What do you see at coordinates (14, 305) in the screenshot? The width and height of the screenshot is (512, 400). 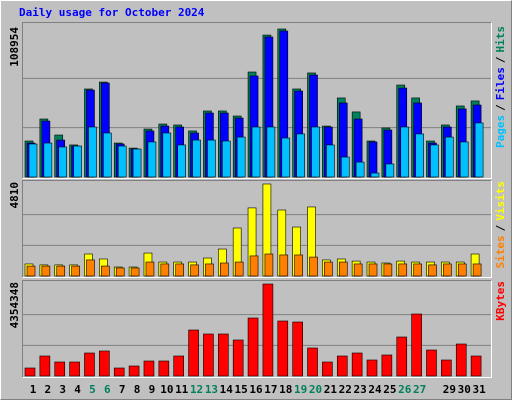 I see `y-tick-label: 4354348` at bounding box center [14, 305].